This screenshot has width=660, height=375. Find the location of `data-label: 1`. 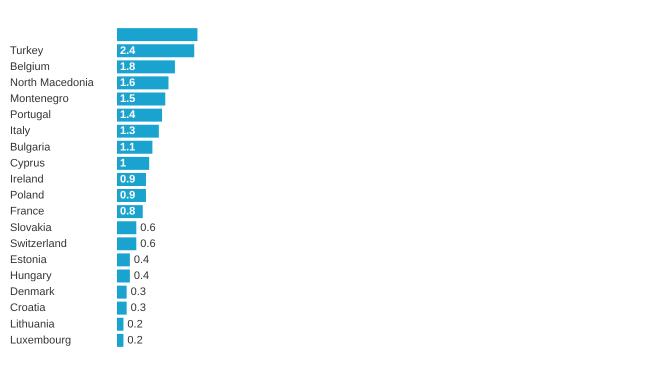

data-label: 1 is located at coordinates (123, 163).